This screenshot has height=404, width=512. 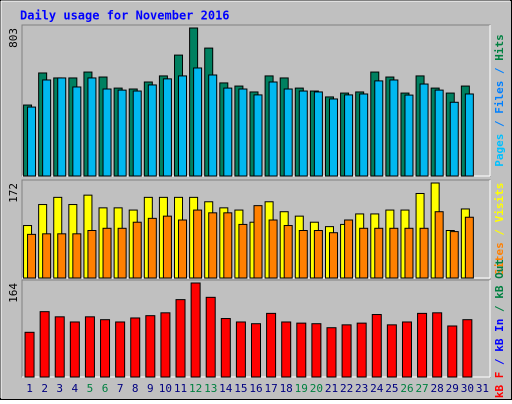 I want to click on axis-label-part: Pages, so click(x=499, y=150).